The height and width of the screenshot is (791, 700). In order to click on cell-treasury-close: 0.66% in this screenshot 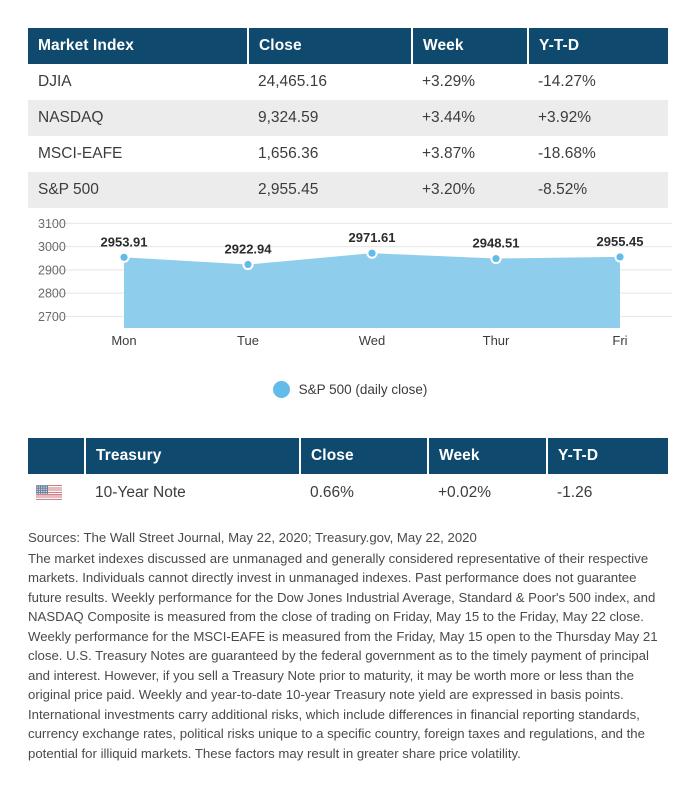, I will do `click(364, 493)`.